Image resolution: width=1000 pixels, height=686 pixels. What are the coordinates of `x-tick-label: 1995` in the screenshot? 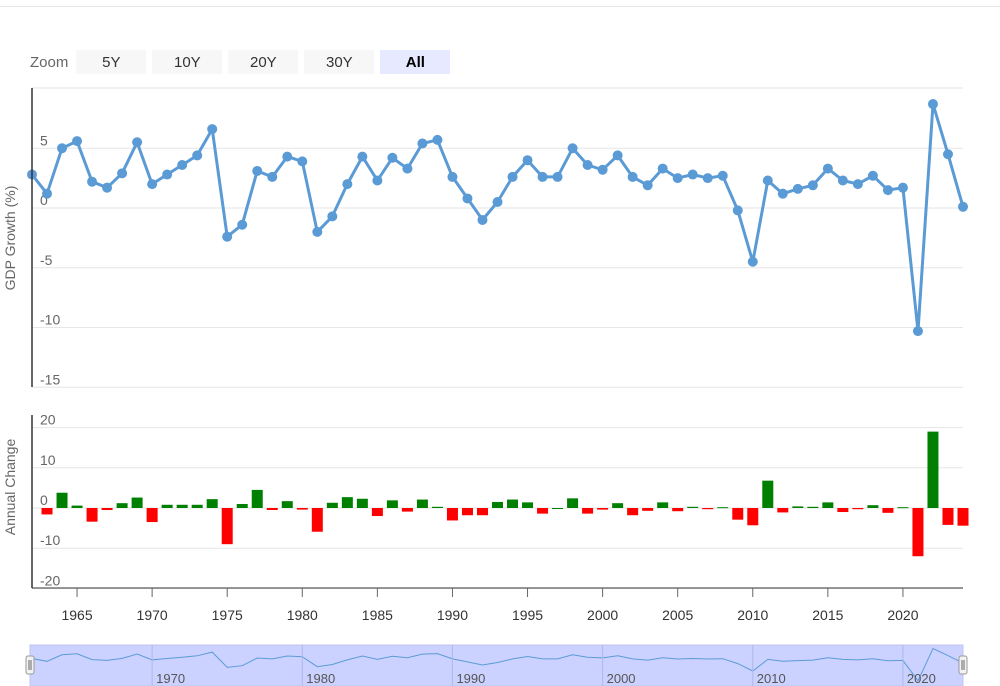 It's located at (527, 615).